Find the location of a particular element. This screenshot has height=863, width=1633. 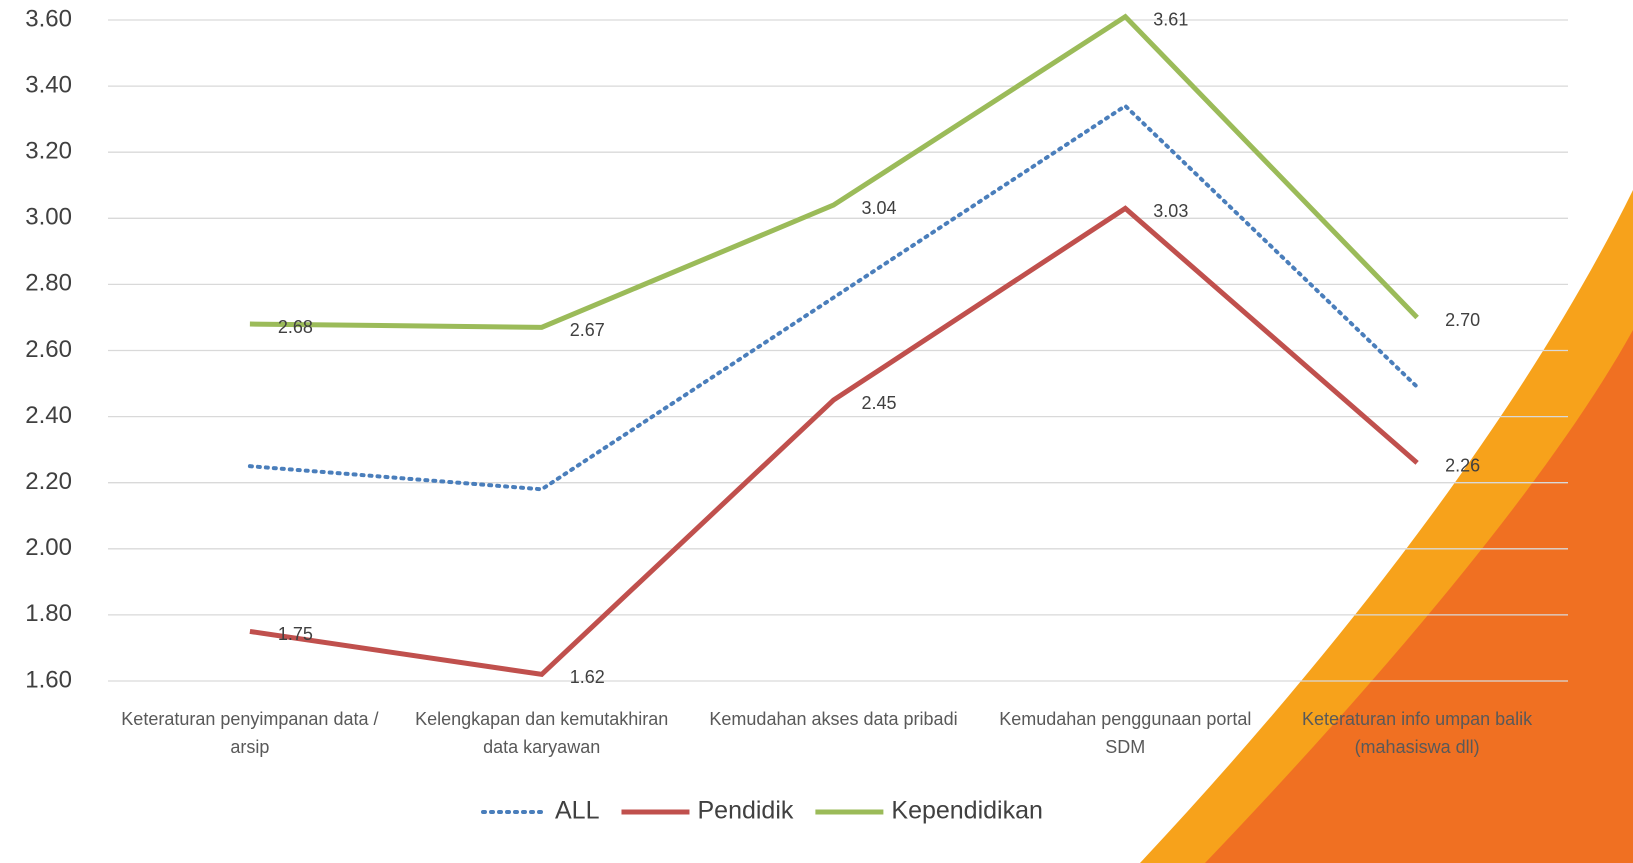

y-tick-label: 2.80 is located at coordinates (48, 283).